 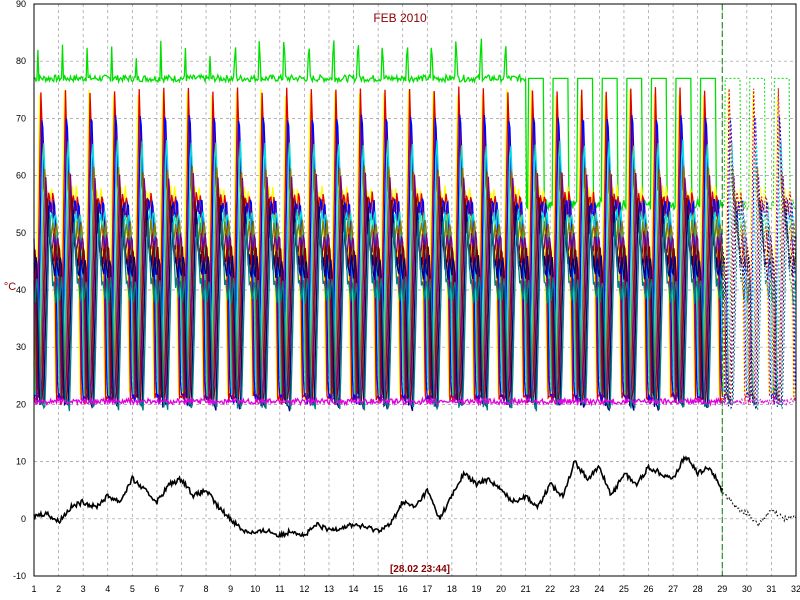 What do you see at coordinates (673, 589) in the screenshot?
I see `x-tick-label: 27` at bounding box center [673, 589].